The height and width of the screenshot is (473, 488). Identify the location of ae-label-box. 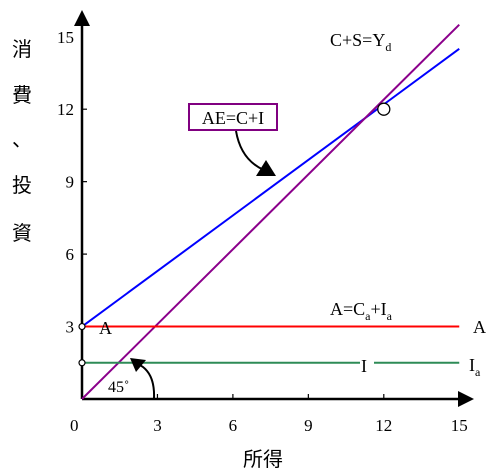
(233, 117).